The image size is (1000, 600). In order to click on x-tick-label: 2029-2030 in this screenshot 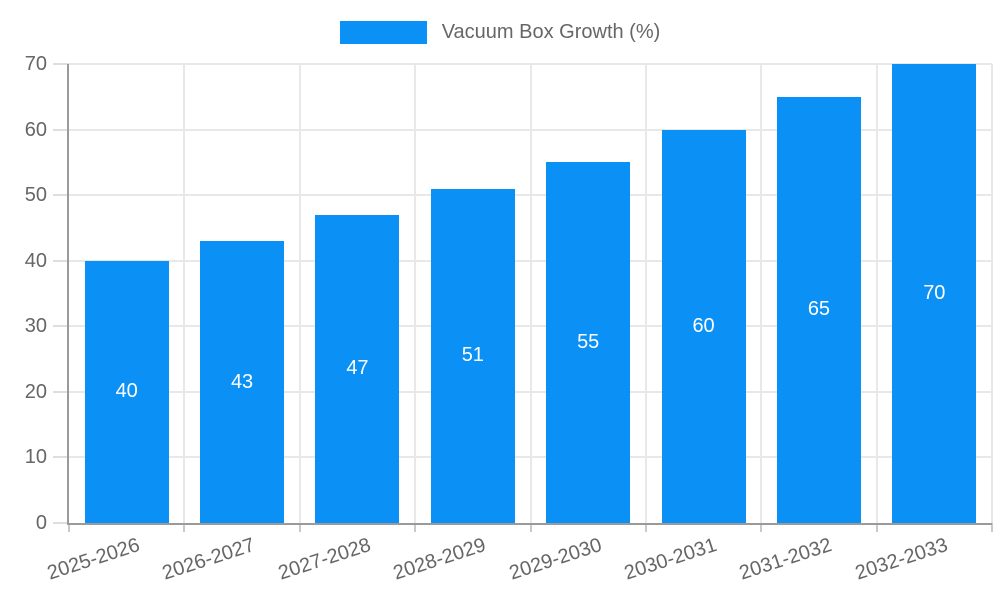, I will do `click(555, 559)`.